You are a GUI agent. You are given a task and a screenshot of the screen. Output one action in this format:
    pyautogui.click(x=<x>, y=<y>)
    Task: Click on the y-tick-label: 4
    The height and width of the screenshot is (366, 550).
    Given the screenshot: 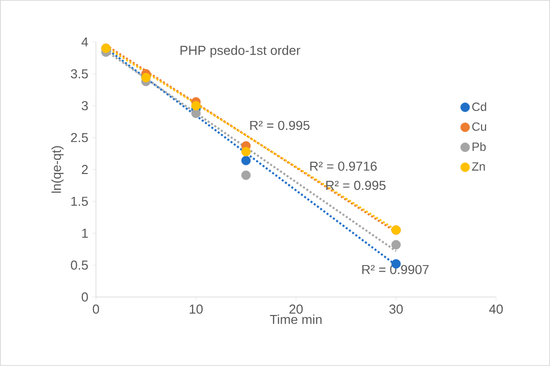 What is the action you would take?
    pyautogui.click(x=85, y=41)
    